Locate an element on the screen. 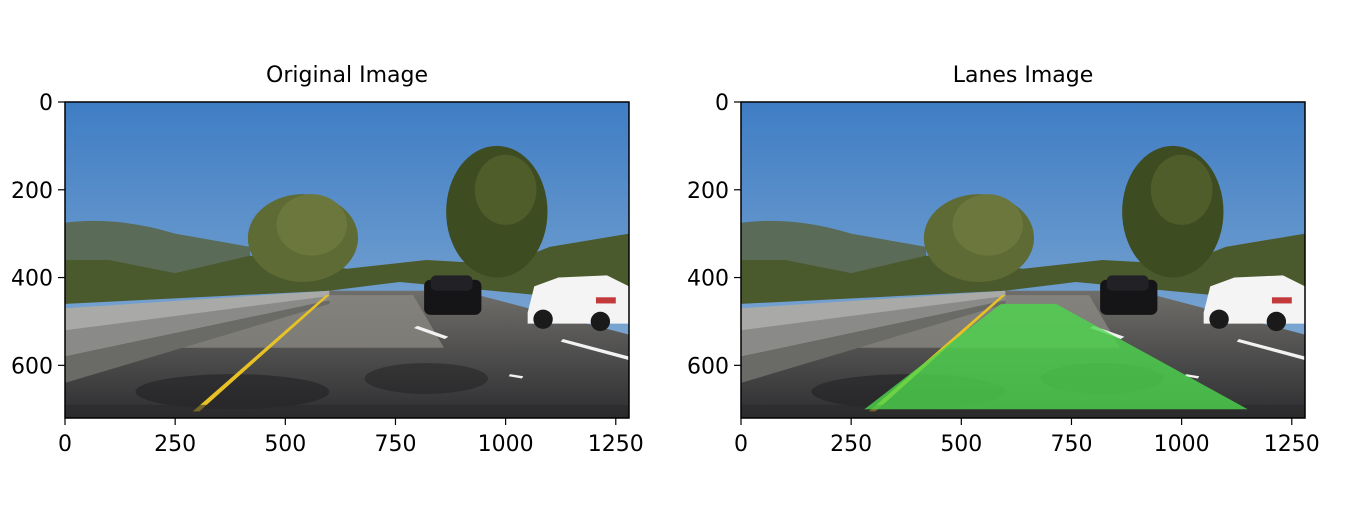 The width and height of the screenshot is (1360, 508). lane-overlay is located at coordinates (1056, 356).